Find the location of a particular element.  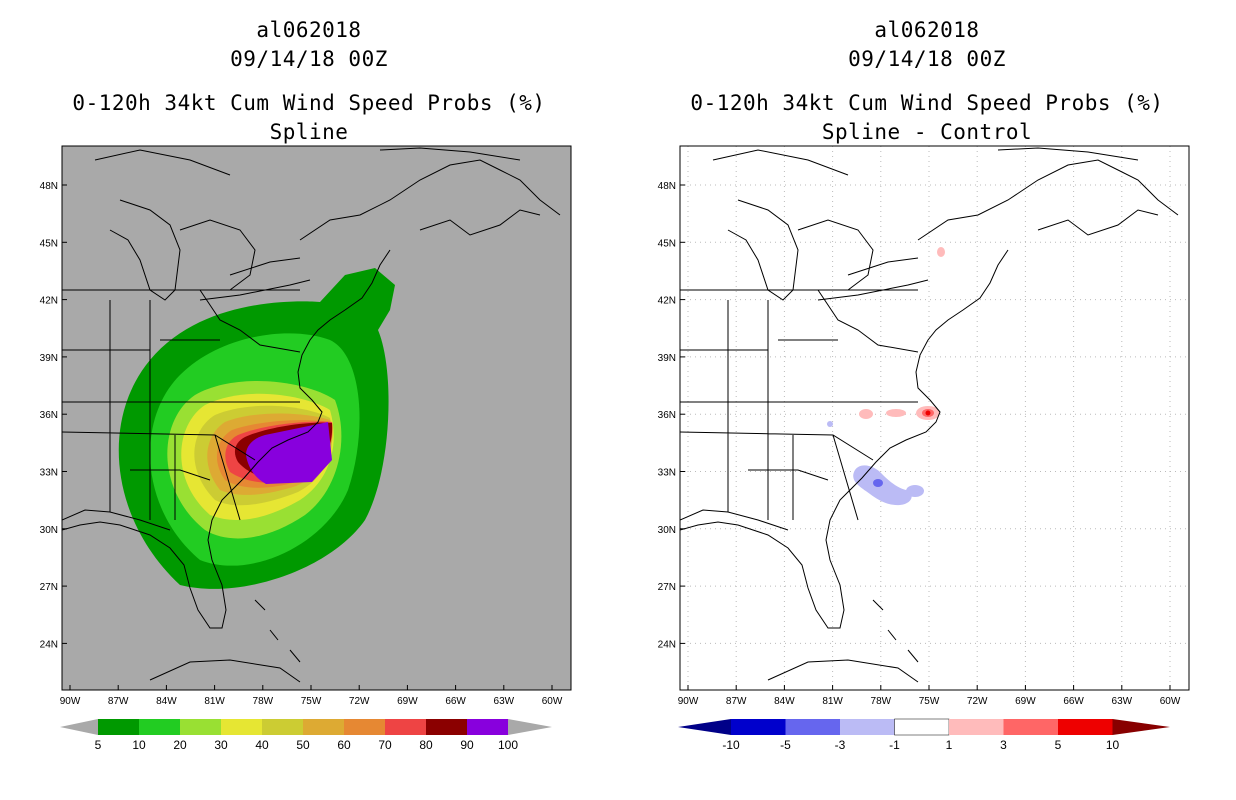

colorbar-label: -10 is located at coordinates (731, 745).